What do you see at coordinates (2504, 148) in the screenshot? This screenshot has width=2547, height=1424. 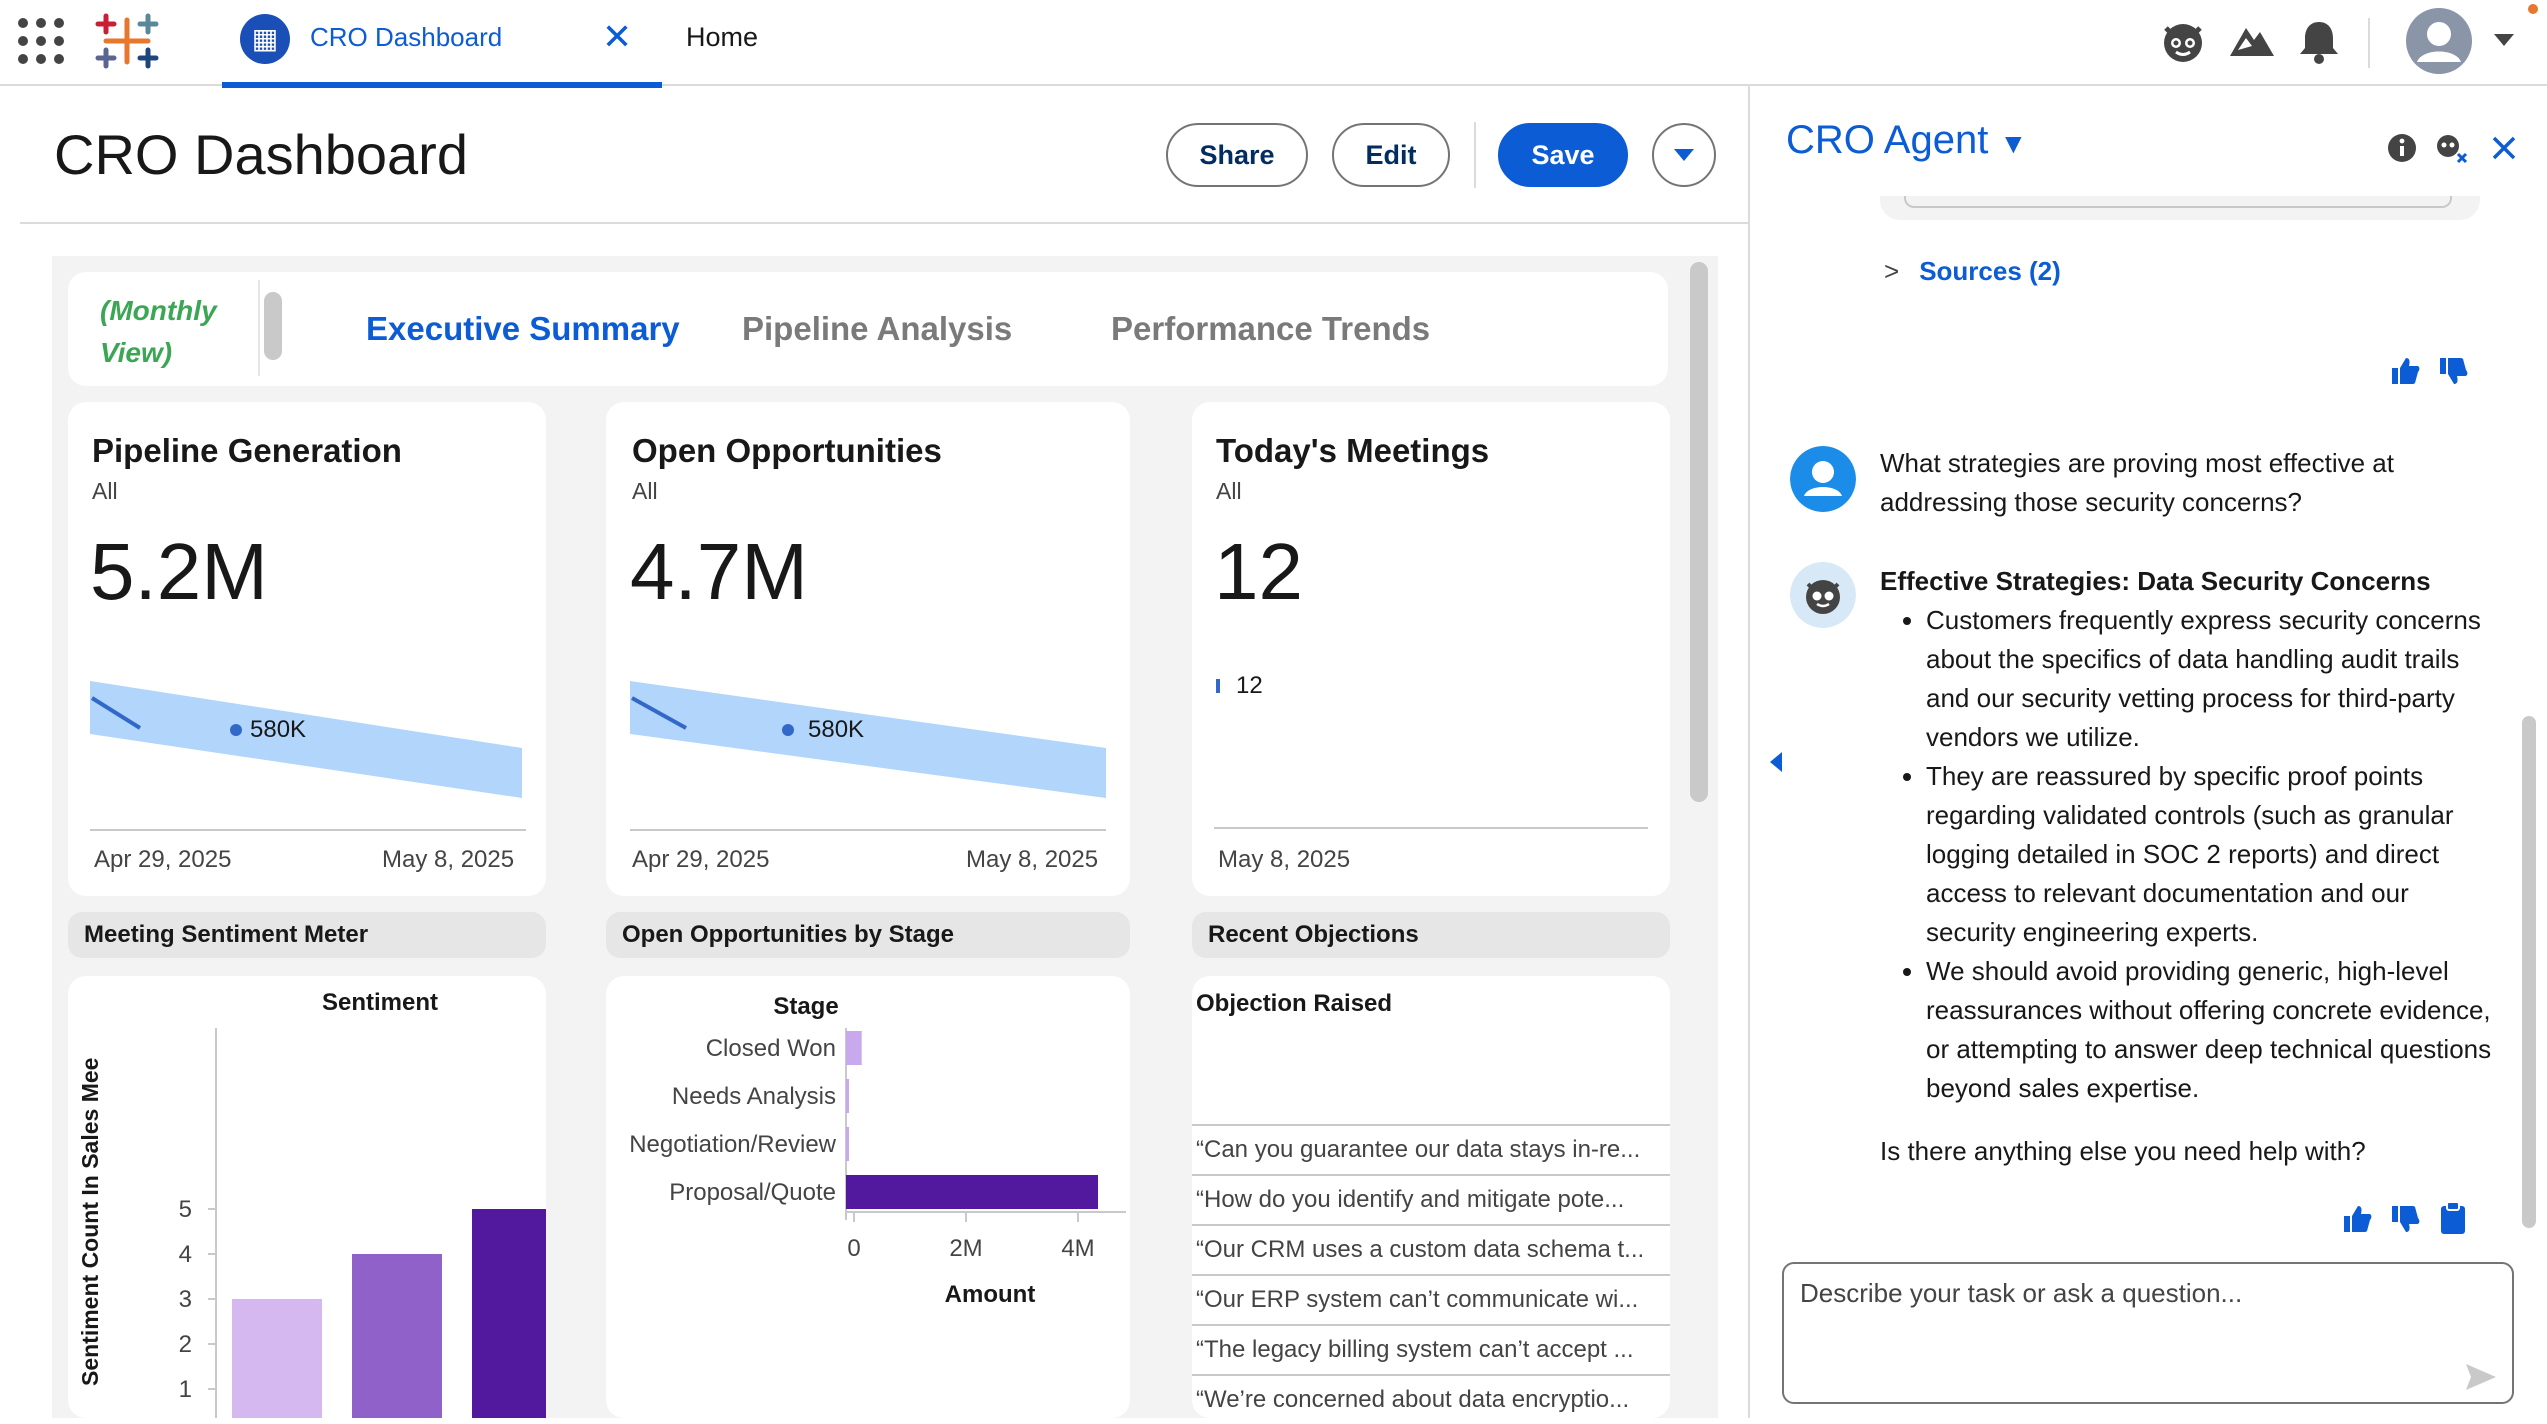 I see `close-icon` at bounding box center [2504, 148].